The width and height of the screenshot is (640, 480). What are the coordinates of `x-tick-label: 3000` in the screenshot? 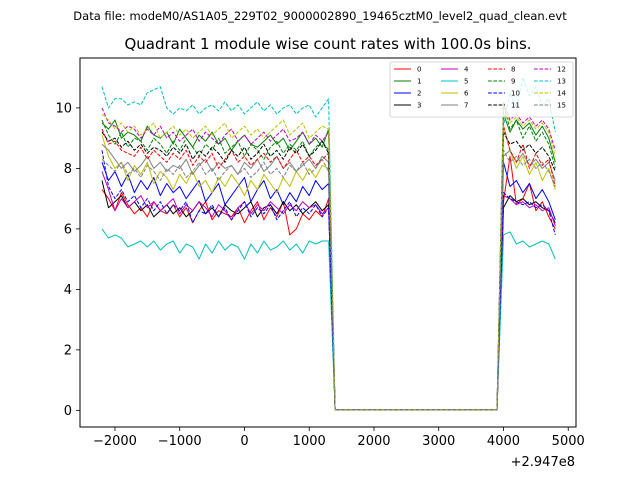 It's located at (438, 441).